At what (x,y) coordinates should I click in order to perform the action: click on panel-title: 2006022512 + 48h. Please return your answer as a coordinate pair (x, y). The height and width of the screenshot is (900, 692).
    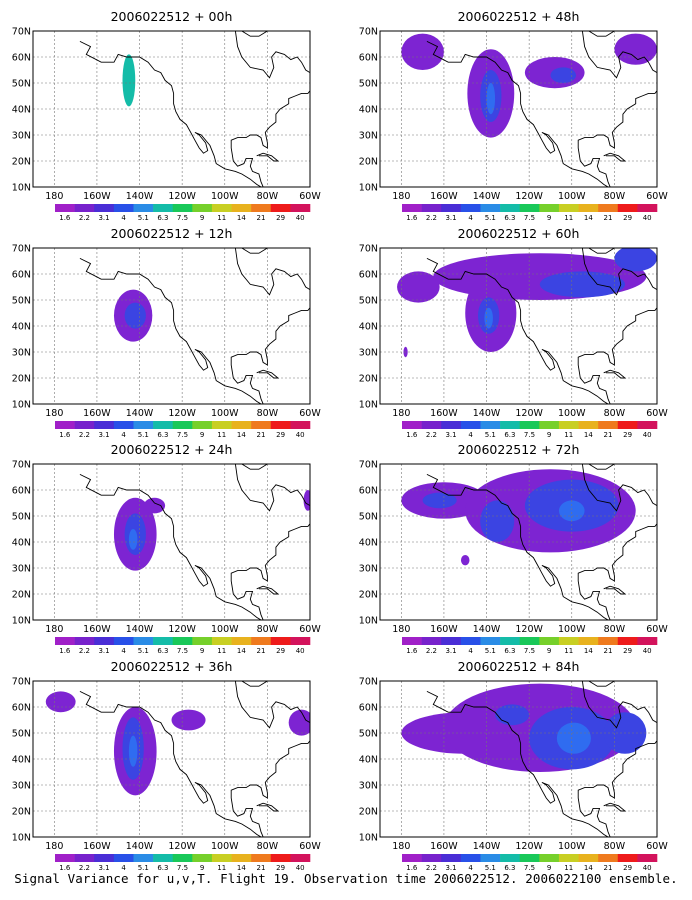
    Looking at the image, I should click on (519, 16).